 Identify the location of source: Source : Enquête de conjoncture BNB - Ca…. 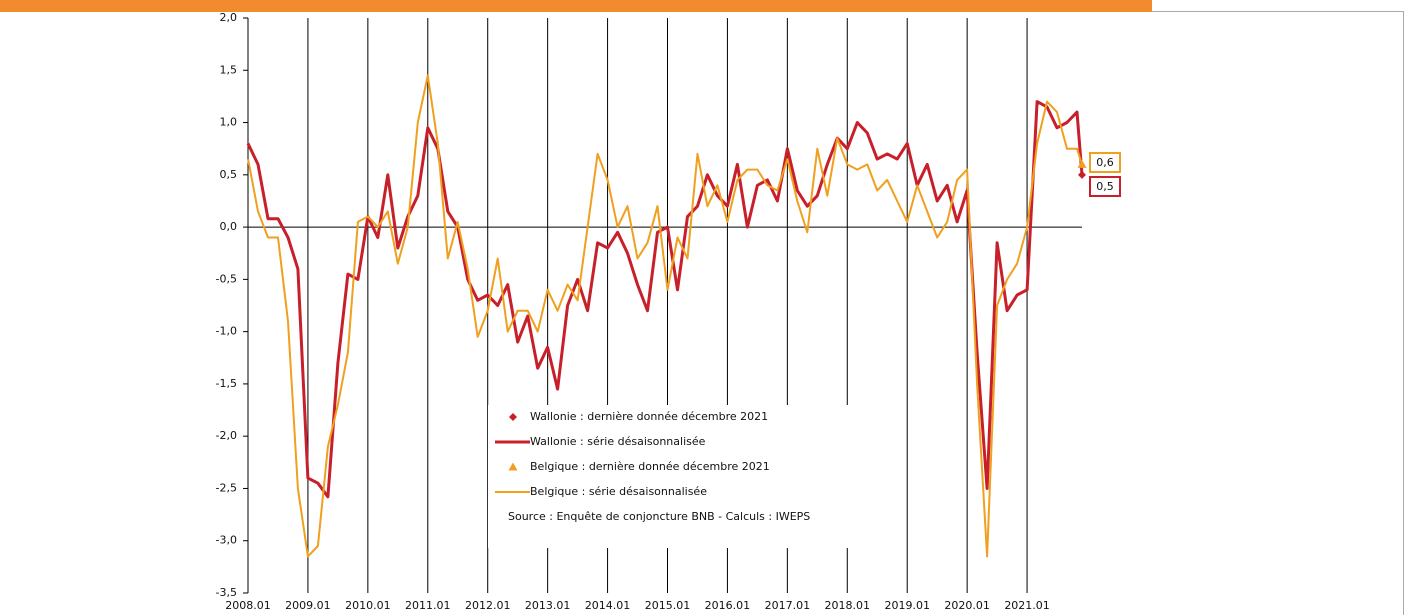
(659, 516).